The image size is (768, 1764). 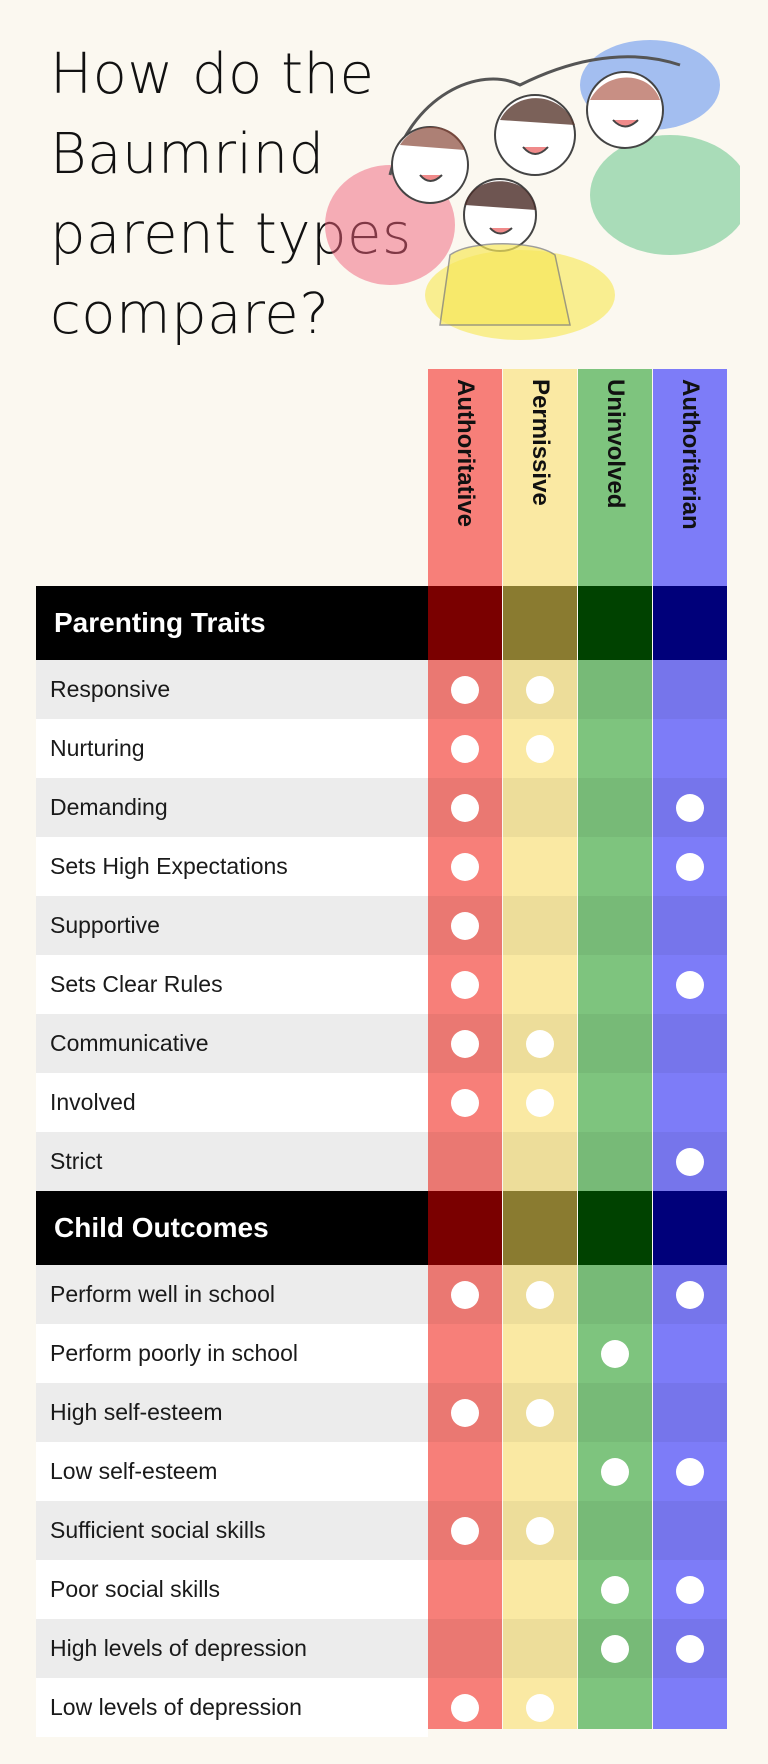 I want to click on table-row: Sufficient social skills, so click(x=232, y=1530).